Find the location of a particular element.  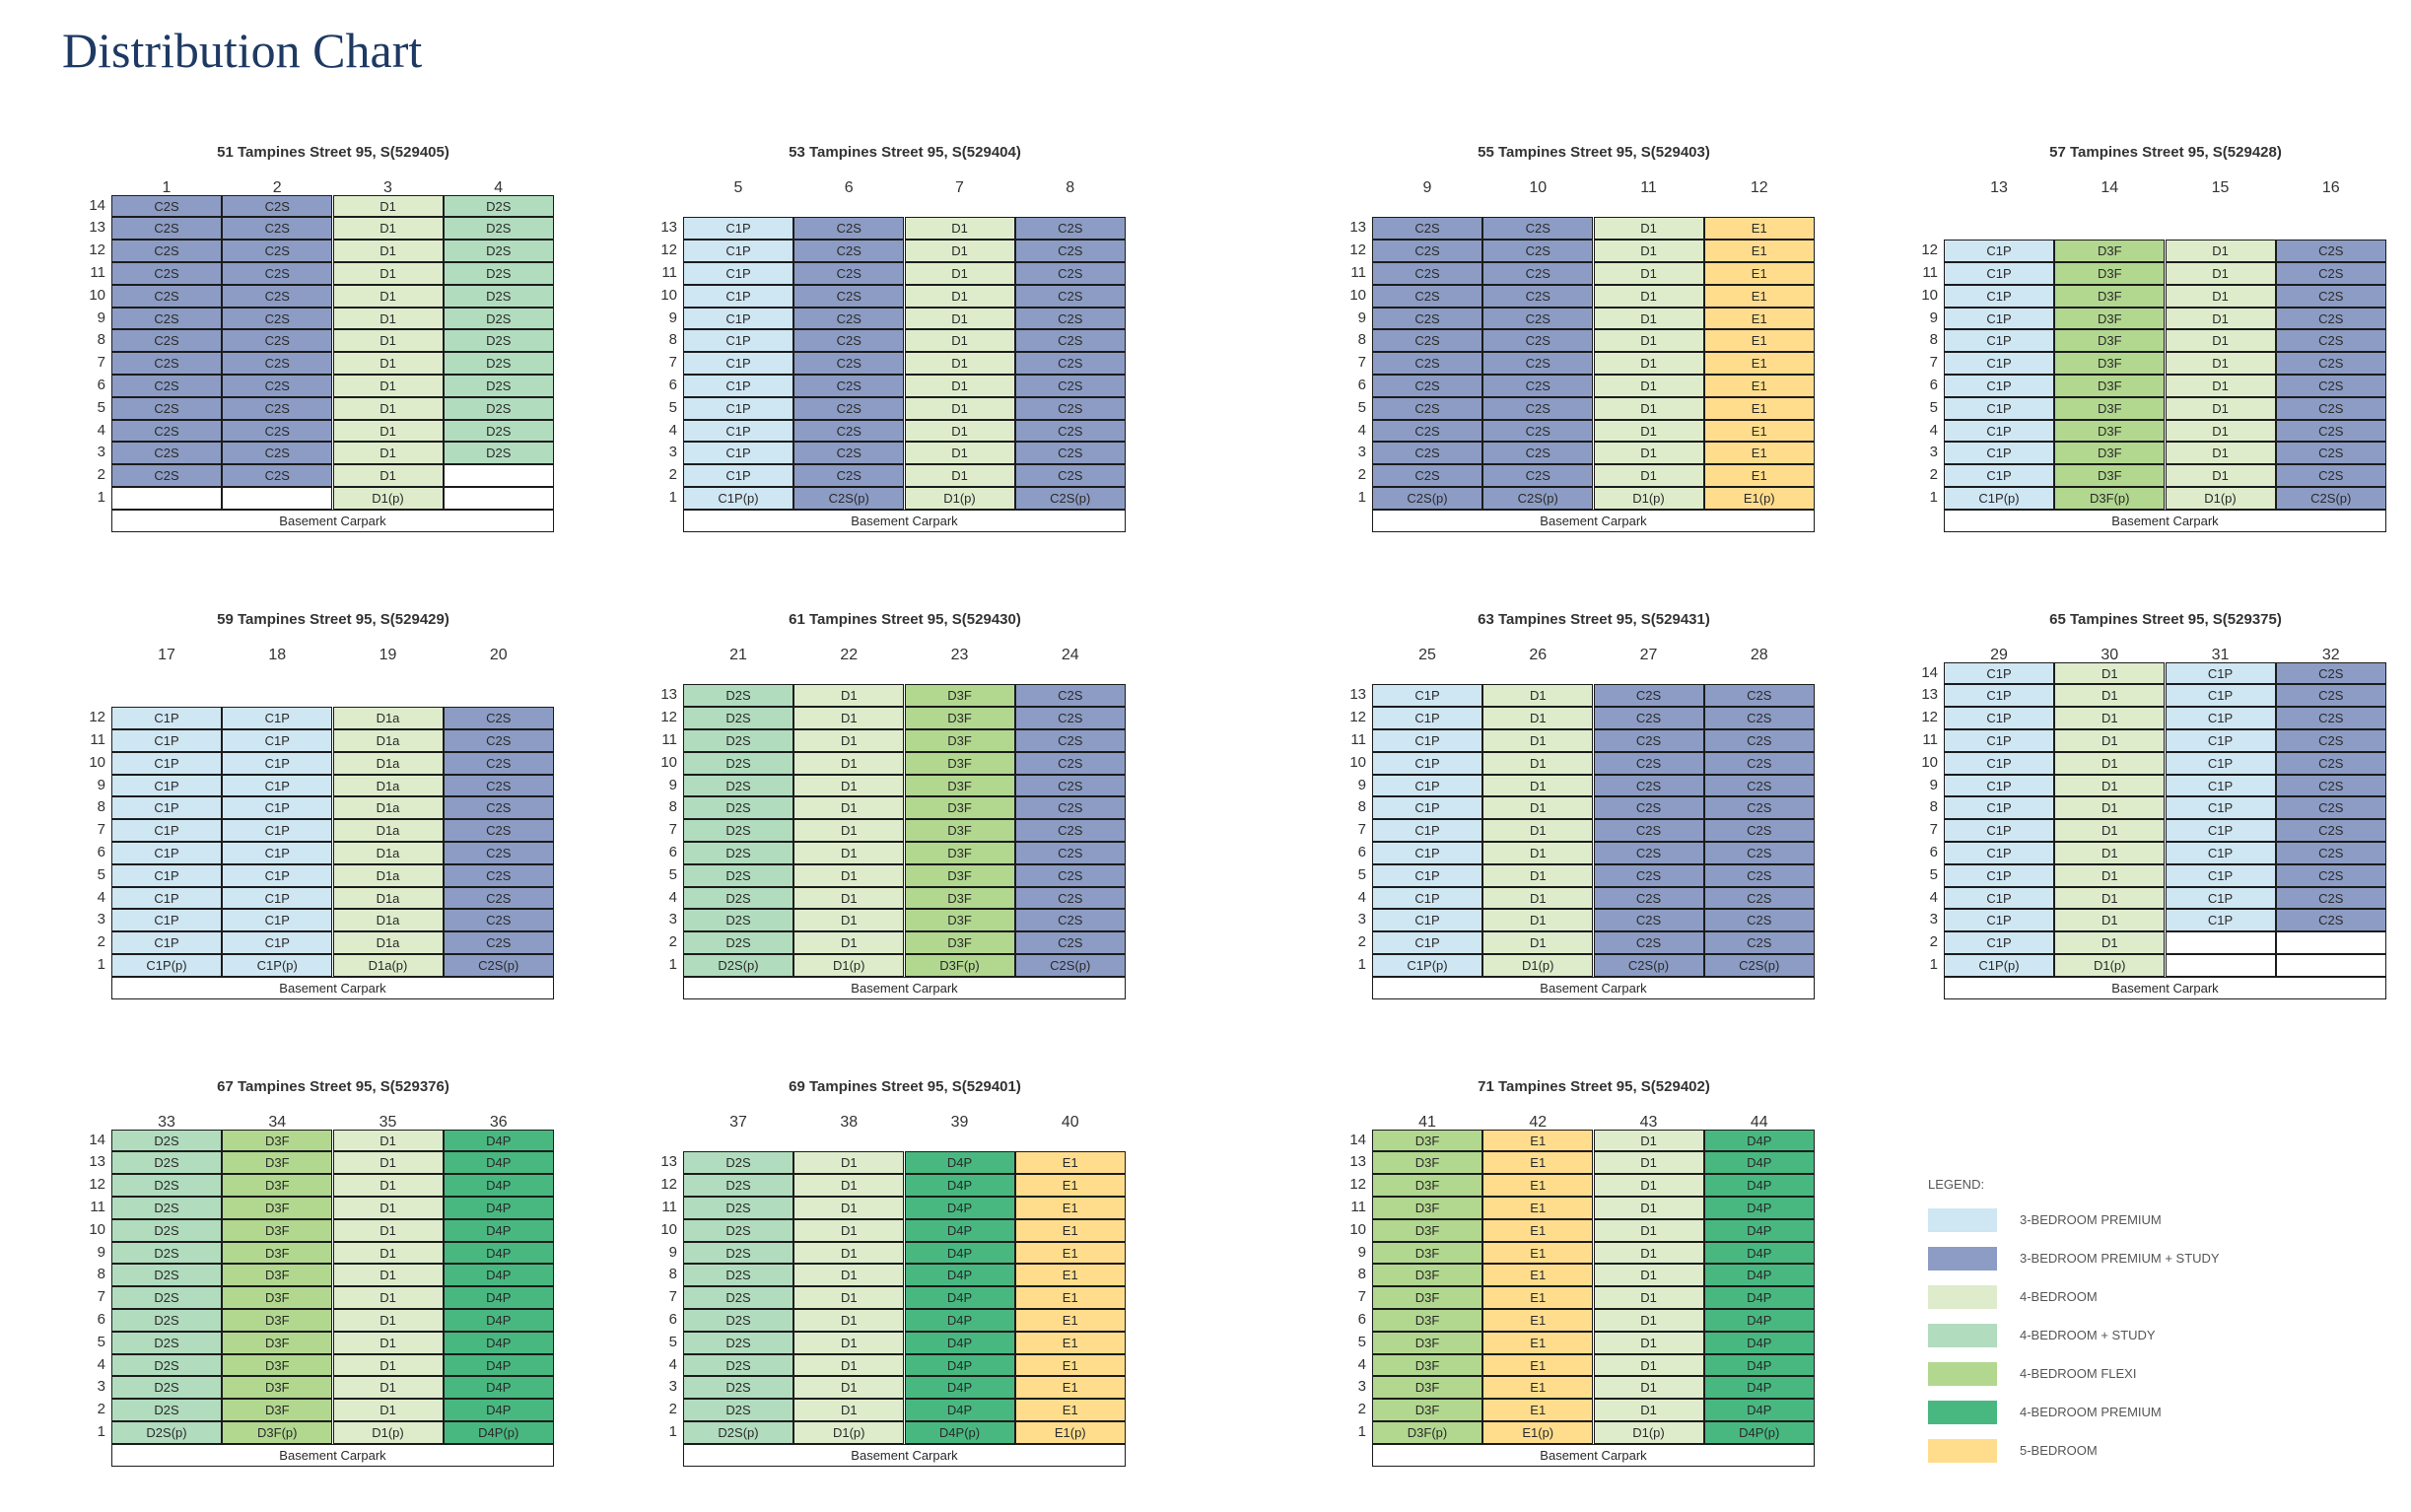

unit-cell: D4P(p) is located at coordinates (498, 1433).